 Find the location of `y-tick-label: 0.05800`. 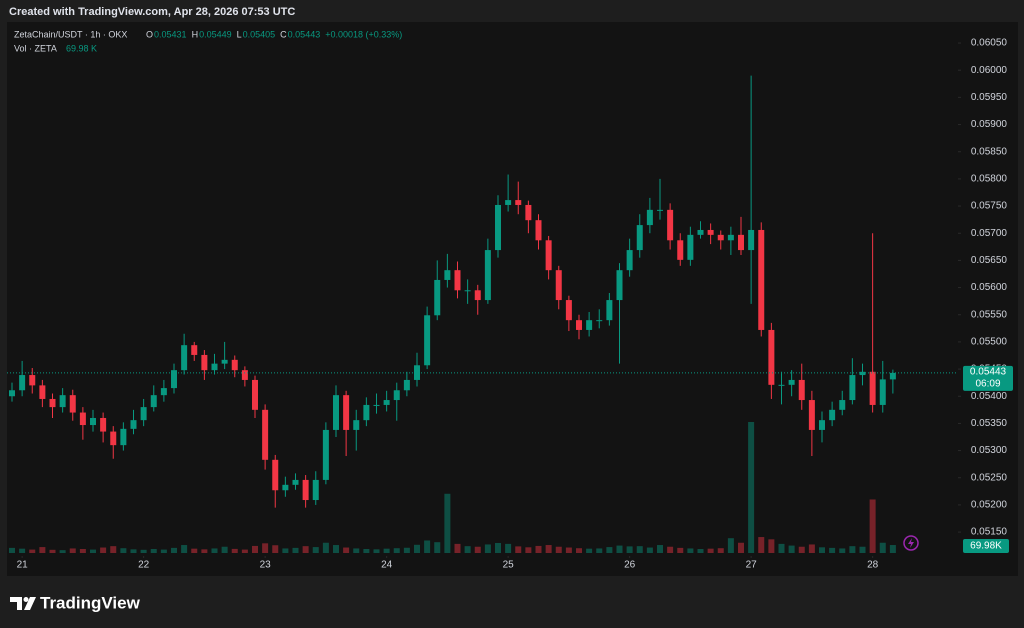

y-tick-label: 0.05800 is located at coordinates (989, 179).